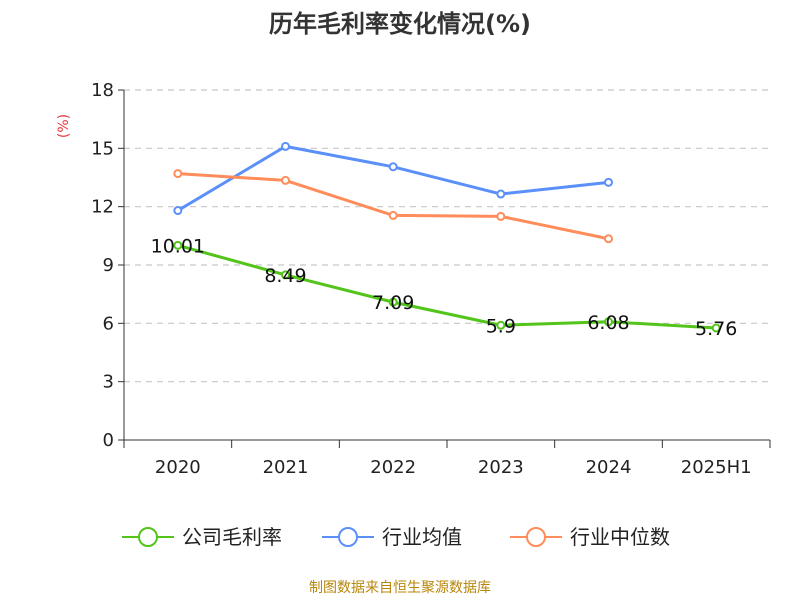 The width and height of the screenshot is (800, 600). I want to click on y-tick-label: 6, so click(108, 323).